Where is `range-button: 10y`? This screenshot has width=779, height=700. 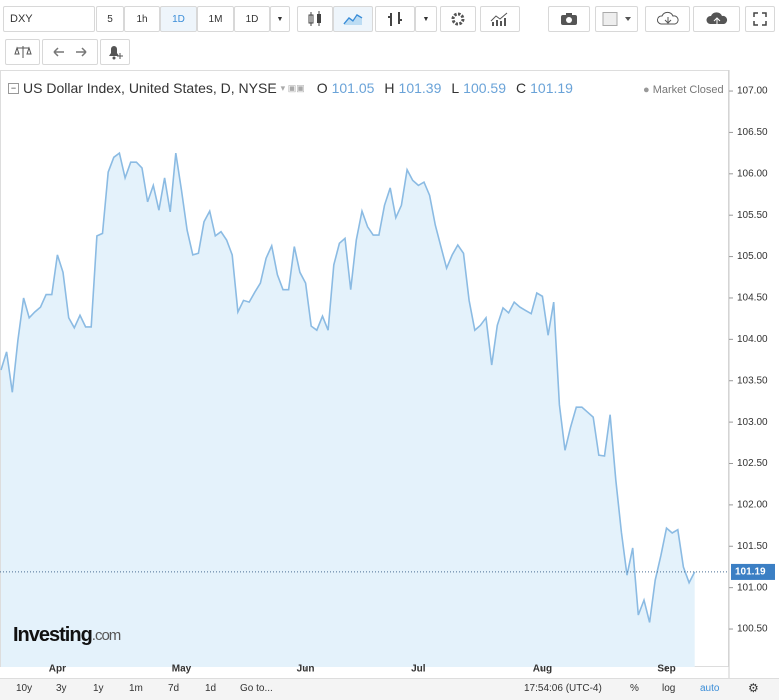 range-button: 10y is located at coordinates (24, 688).